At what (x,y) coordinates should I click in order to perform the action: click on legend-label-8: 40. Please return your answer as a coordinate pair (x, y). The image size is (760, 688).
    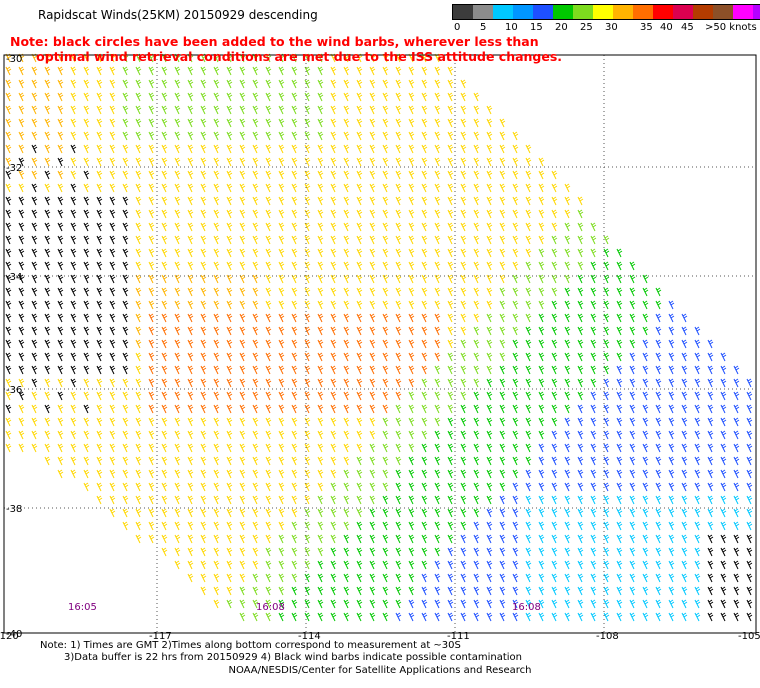
    Looking at the image, I should click on (666, 27).